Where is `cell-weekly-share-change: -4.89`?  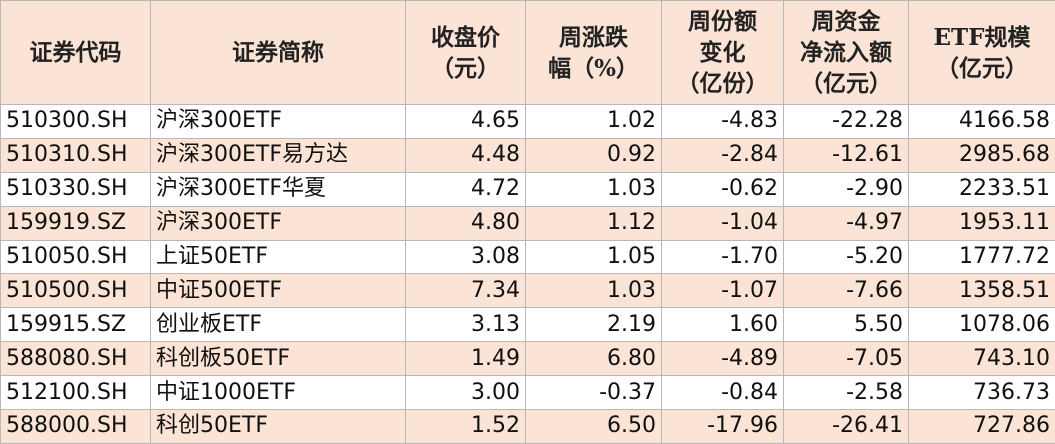 cell-weekly-share-change: -4.89 is located at coordinates (723, 359).